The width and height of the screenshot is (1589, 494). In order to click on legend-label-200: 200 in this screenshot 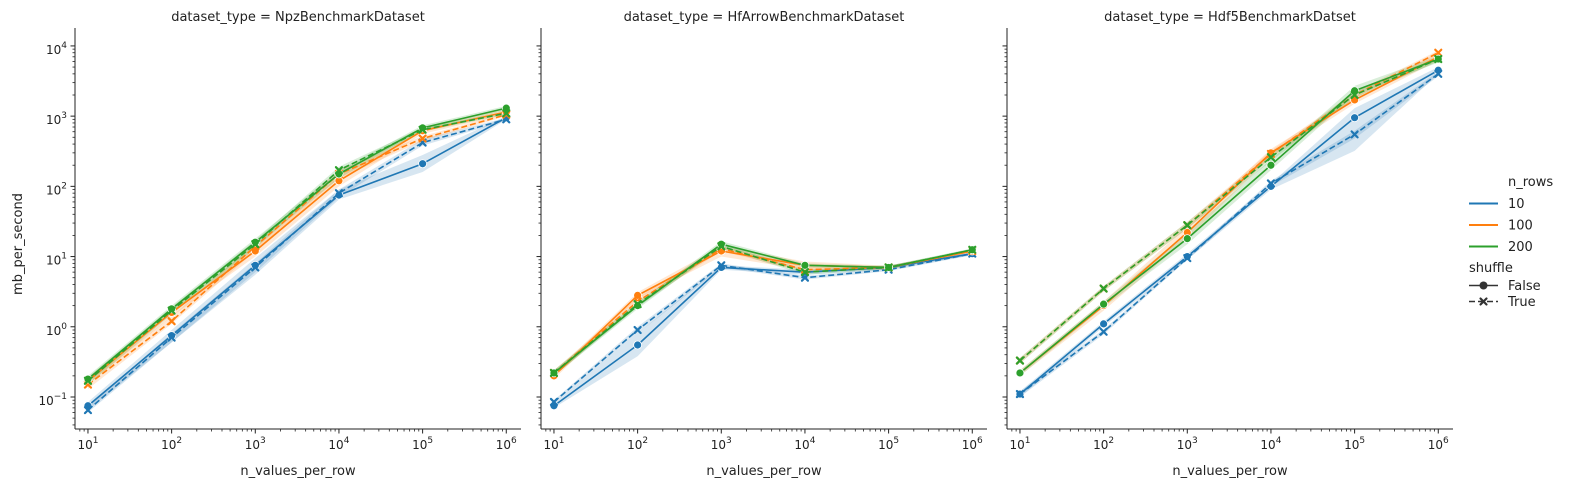, I will do `click(1520, 247)`.